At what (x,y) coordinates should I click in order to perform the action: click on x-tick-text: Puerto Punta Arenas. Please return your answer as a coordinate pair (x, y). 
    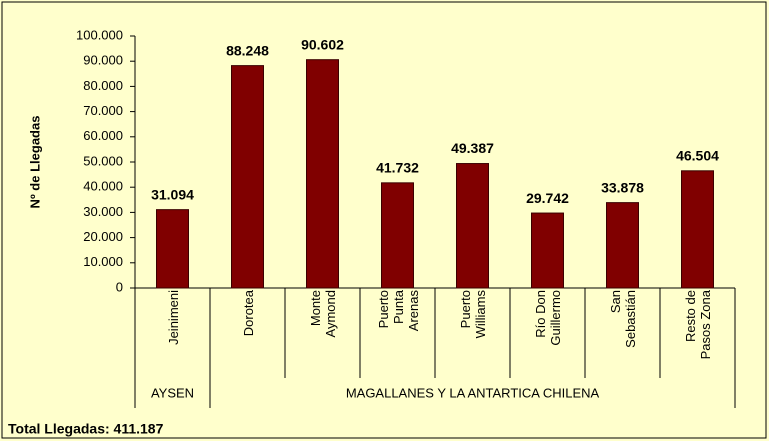
    Looking at the image, I should click on (397, 311).